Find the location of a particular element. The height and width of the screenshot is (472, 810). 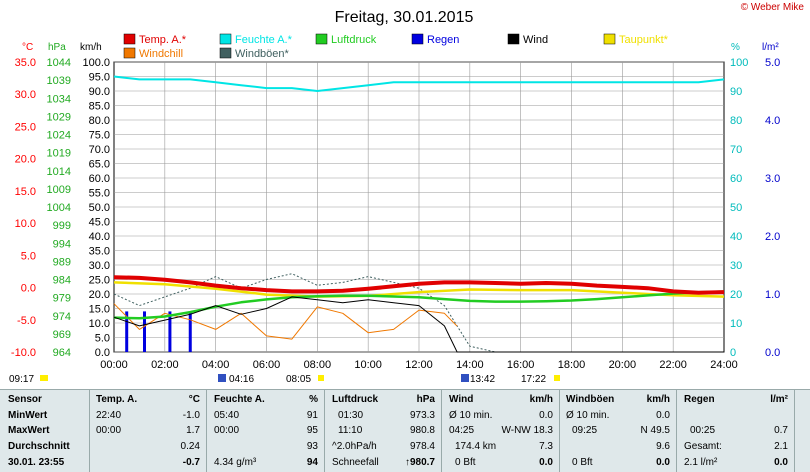

humidity-tick-label: 60 is located at coordinates (736, 179).